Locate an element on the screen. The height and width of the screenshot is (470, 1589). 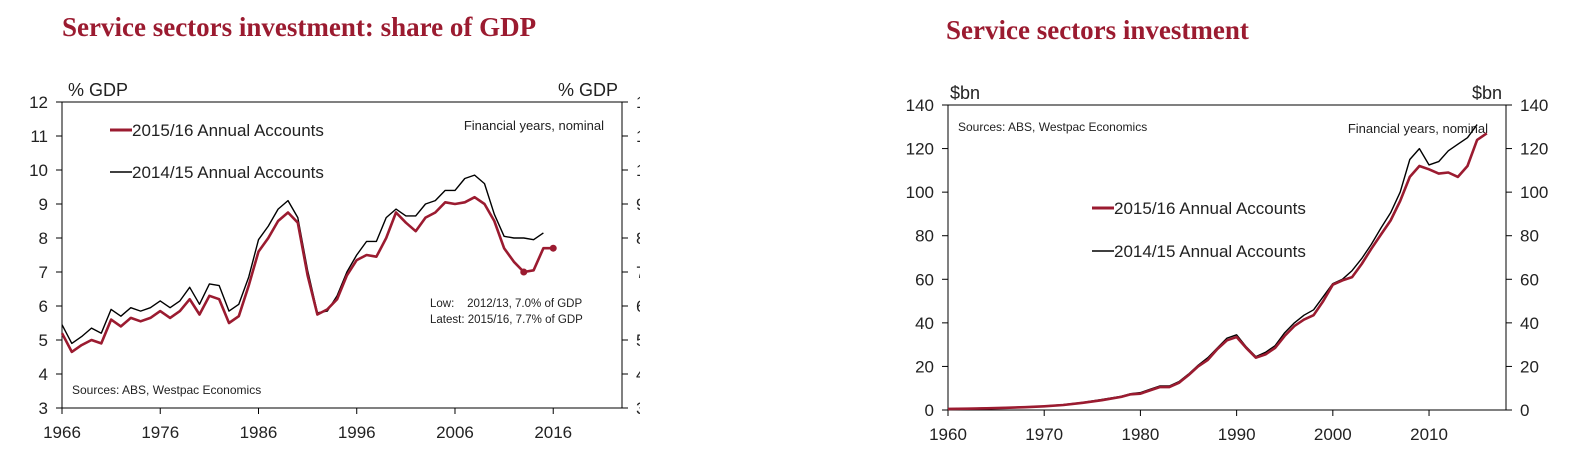
x-tick-label: 1966 is located at coordinates (62, 432).